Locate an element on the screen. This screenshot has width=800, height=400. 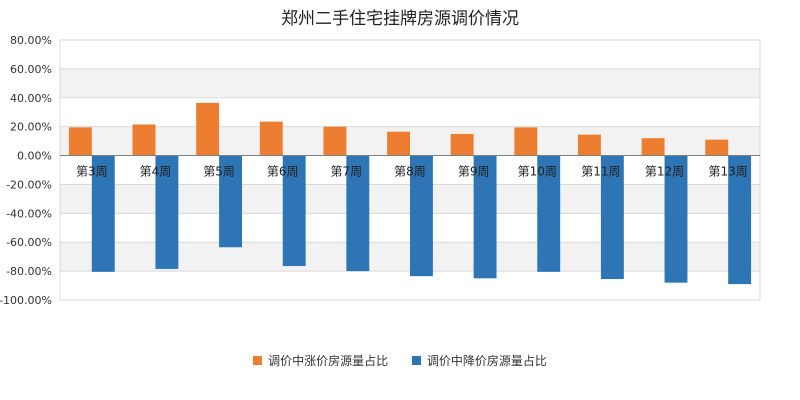
x-tick-label: 第8周 is located at coordinates (410, 172).